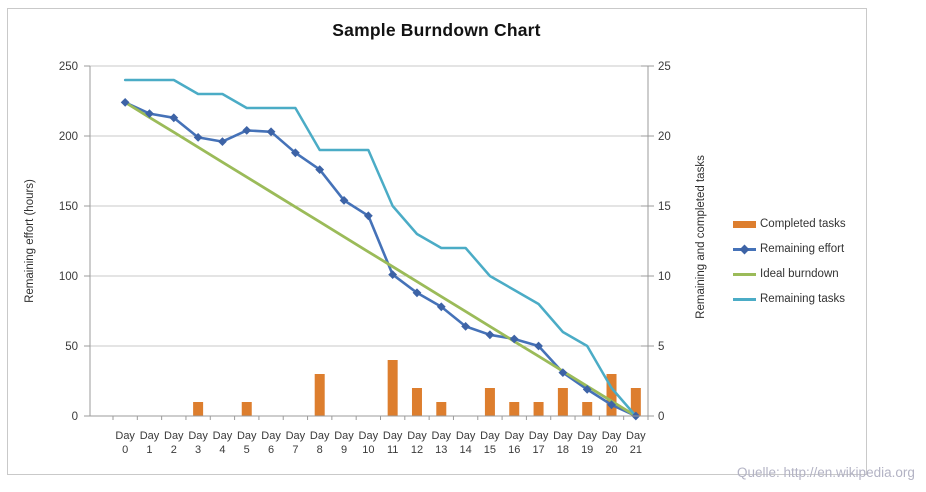 This screenshot has height=492, width=926. Describe the element at coordinates (664, 137) in the screenshot. I see `right-axis-tick-label: 20` at that location.